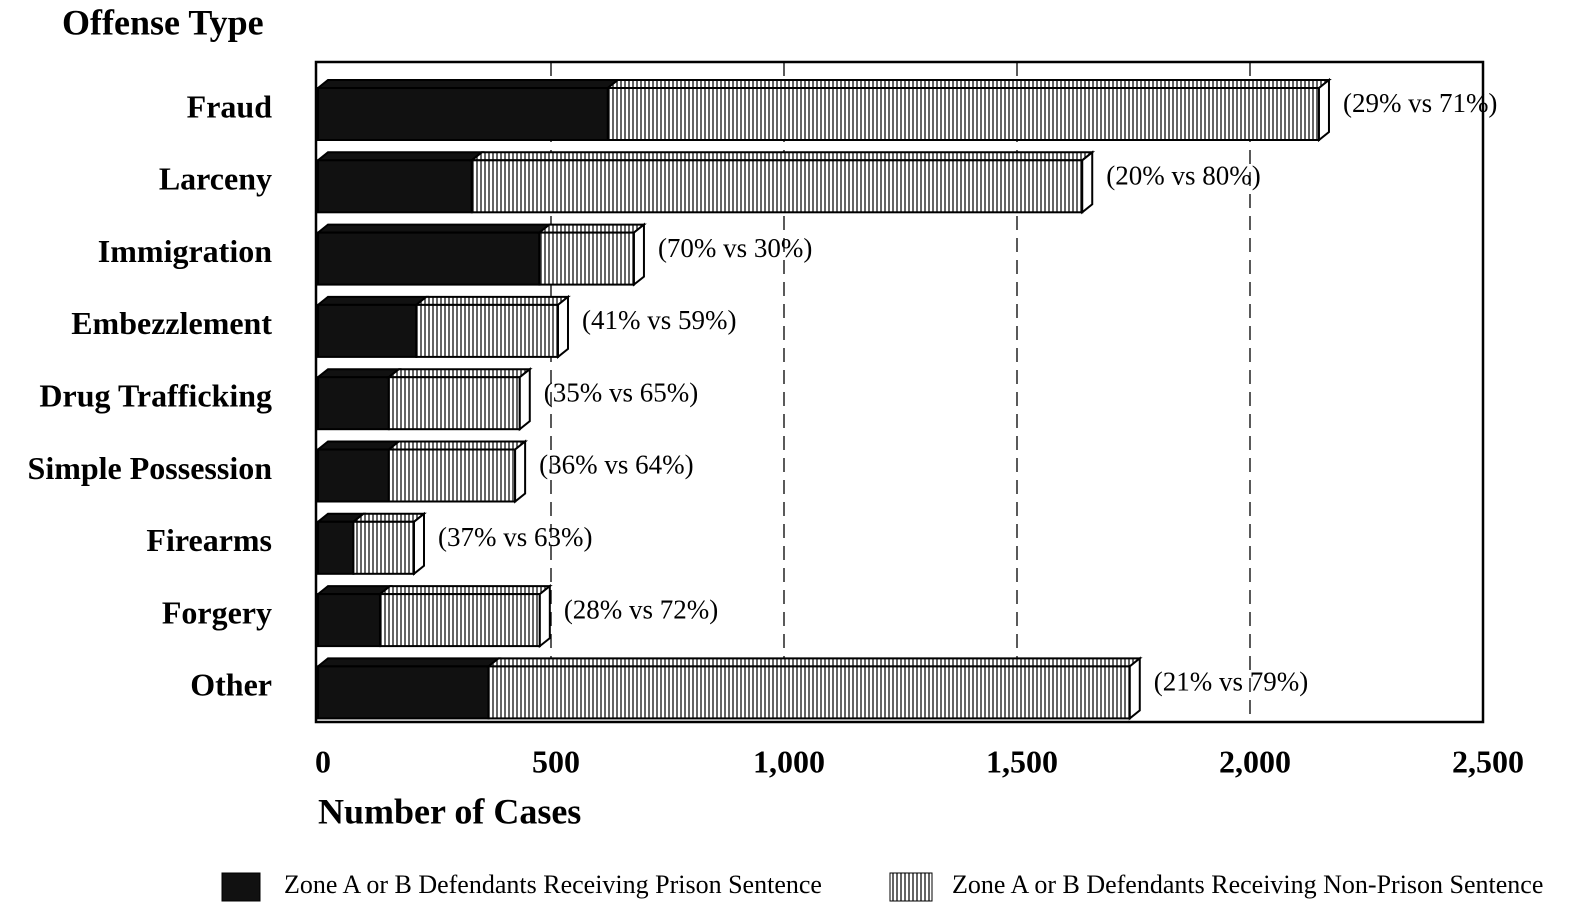 The width and height of the screenshot is (1572, 908). Describe the element at coordinates (449, 811) in the screenshot. I see `x-axis-title: Number of Cases` at that location.